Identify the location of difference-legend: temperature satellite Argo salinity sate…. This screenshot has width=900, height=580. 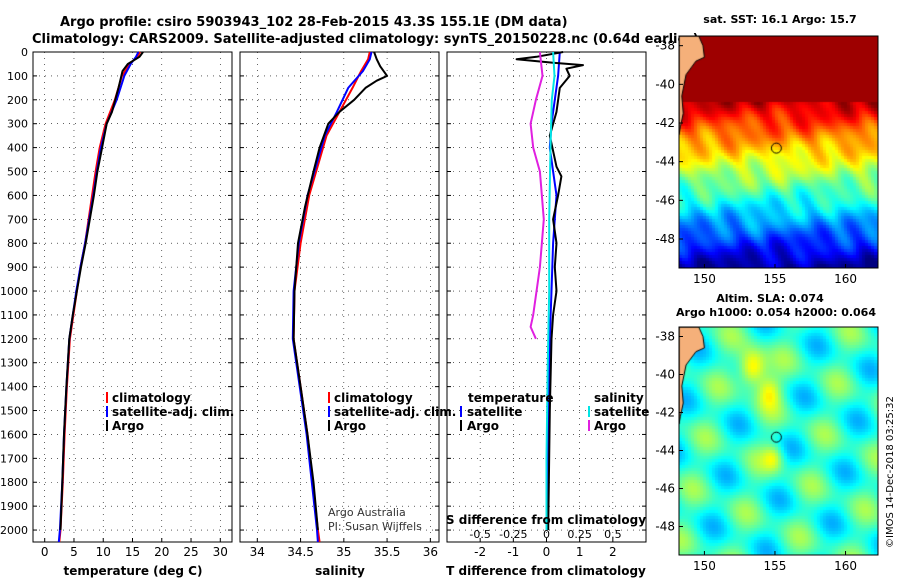
(554, 412).